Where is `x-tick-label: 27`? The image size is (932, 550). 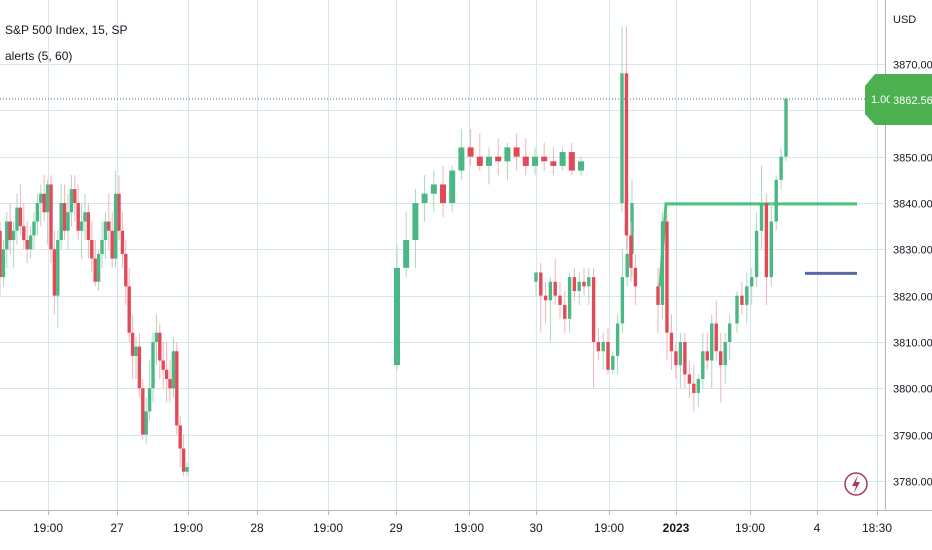
x-tick-label: 27 is located at coordinates (117, 528).